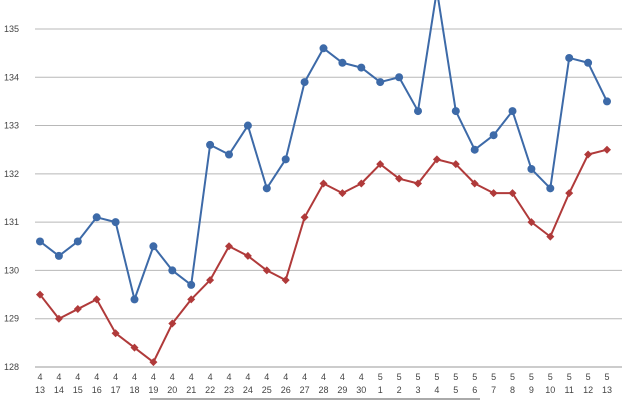  I want to click on x-tick-label-day: 22, so click(210, 390).